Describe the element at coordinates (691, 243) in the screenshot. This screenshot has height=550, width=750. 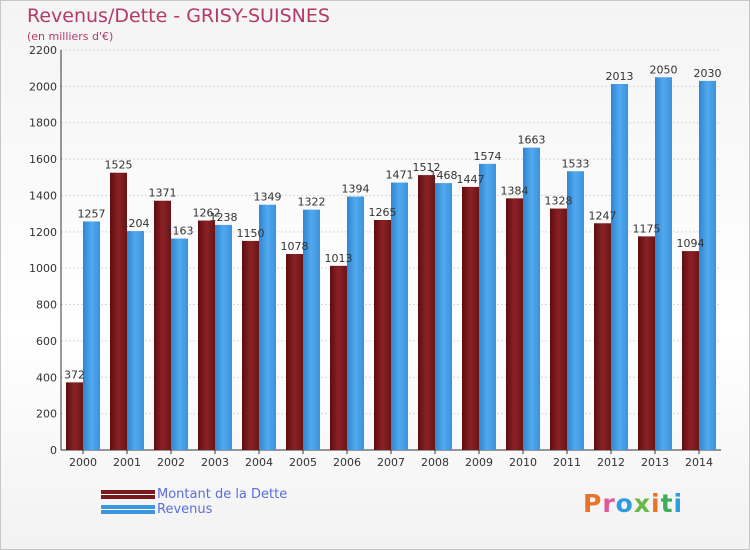
I see `data-label-debt: 1094` at that location.